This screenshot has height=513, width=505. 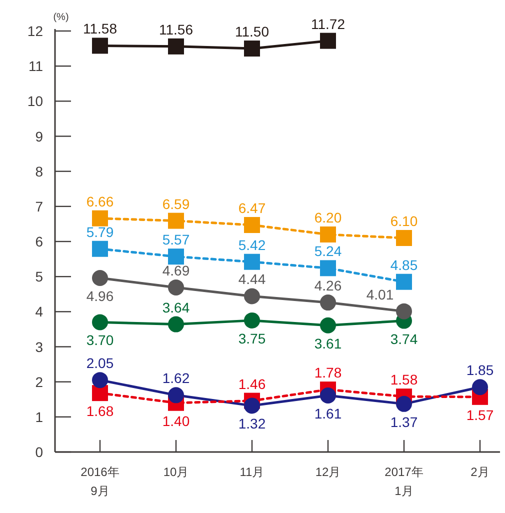 What do you see at coordinates (39, 416) in the screenshot?
I see `y-tick-label: 1` at bounding box center [39, 416].